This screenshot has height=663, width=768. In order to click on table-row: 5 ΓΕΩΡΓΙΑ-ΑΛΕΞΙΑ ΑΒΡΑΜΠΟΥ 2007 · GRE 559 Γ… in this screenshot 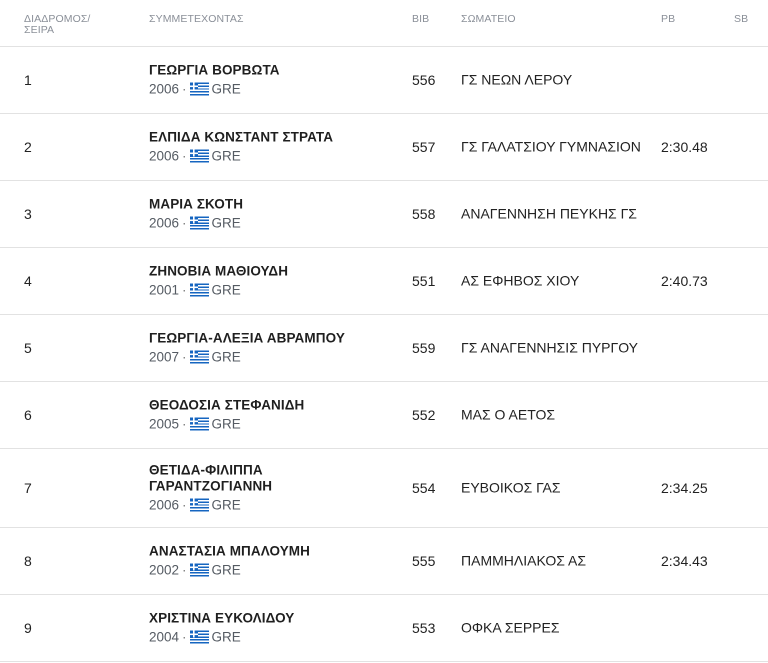, I will do `click(384, 348)`.